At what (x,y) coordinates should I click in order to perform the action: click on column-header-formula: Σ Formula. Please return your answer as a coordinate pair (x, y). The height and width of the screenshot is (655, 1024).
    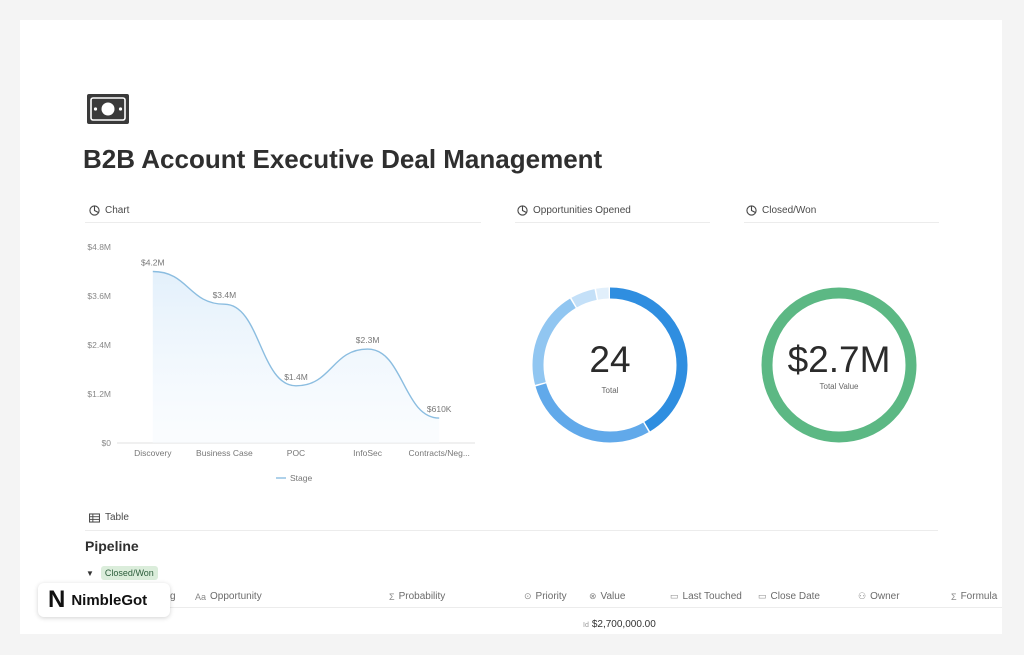
    Looking at the image, I should click on (974, 596).